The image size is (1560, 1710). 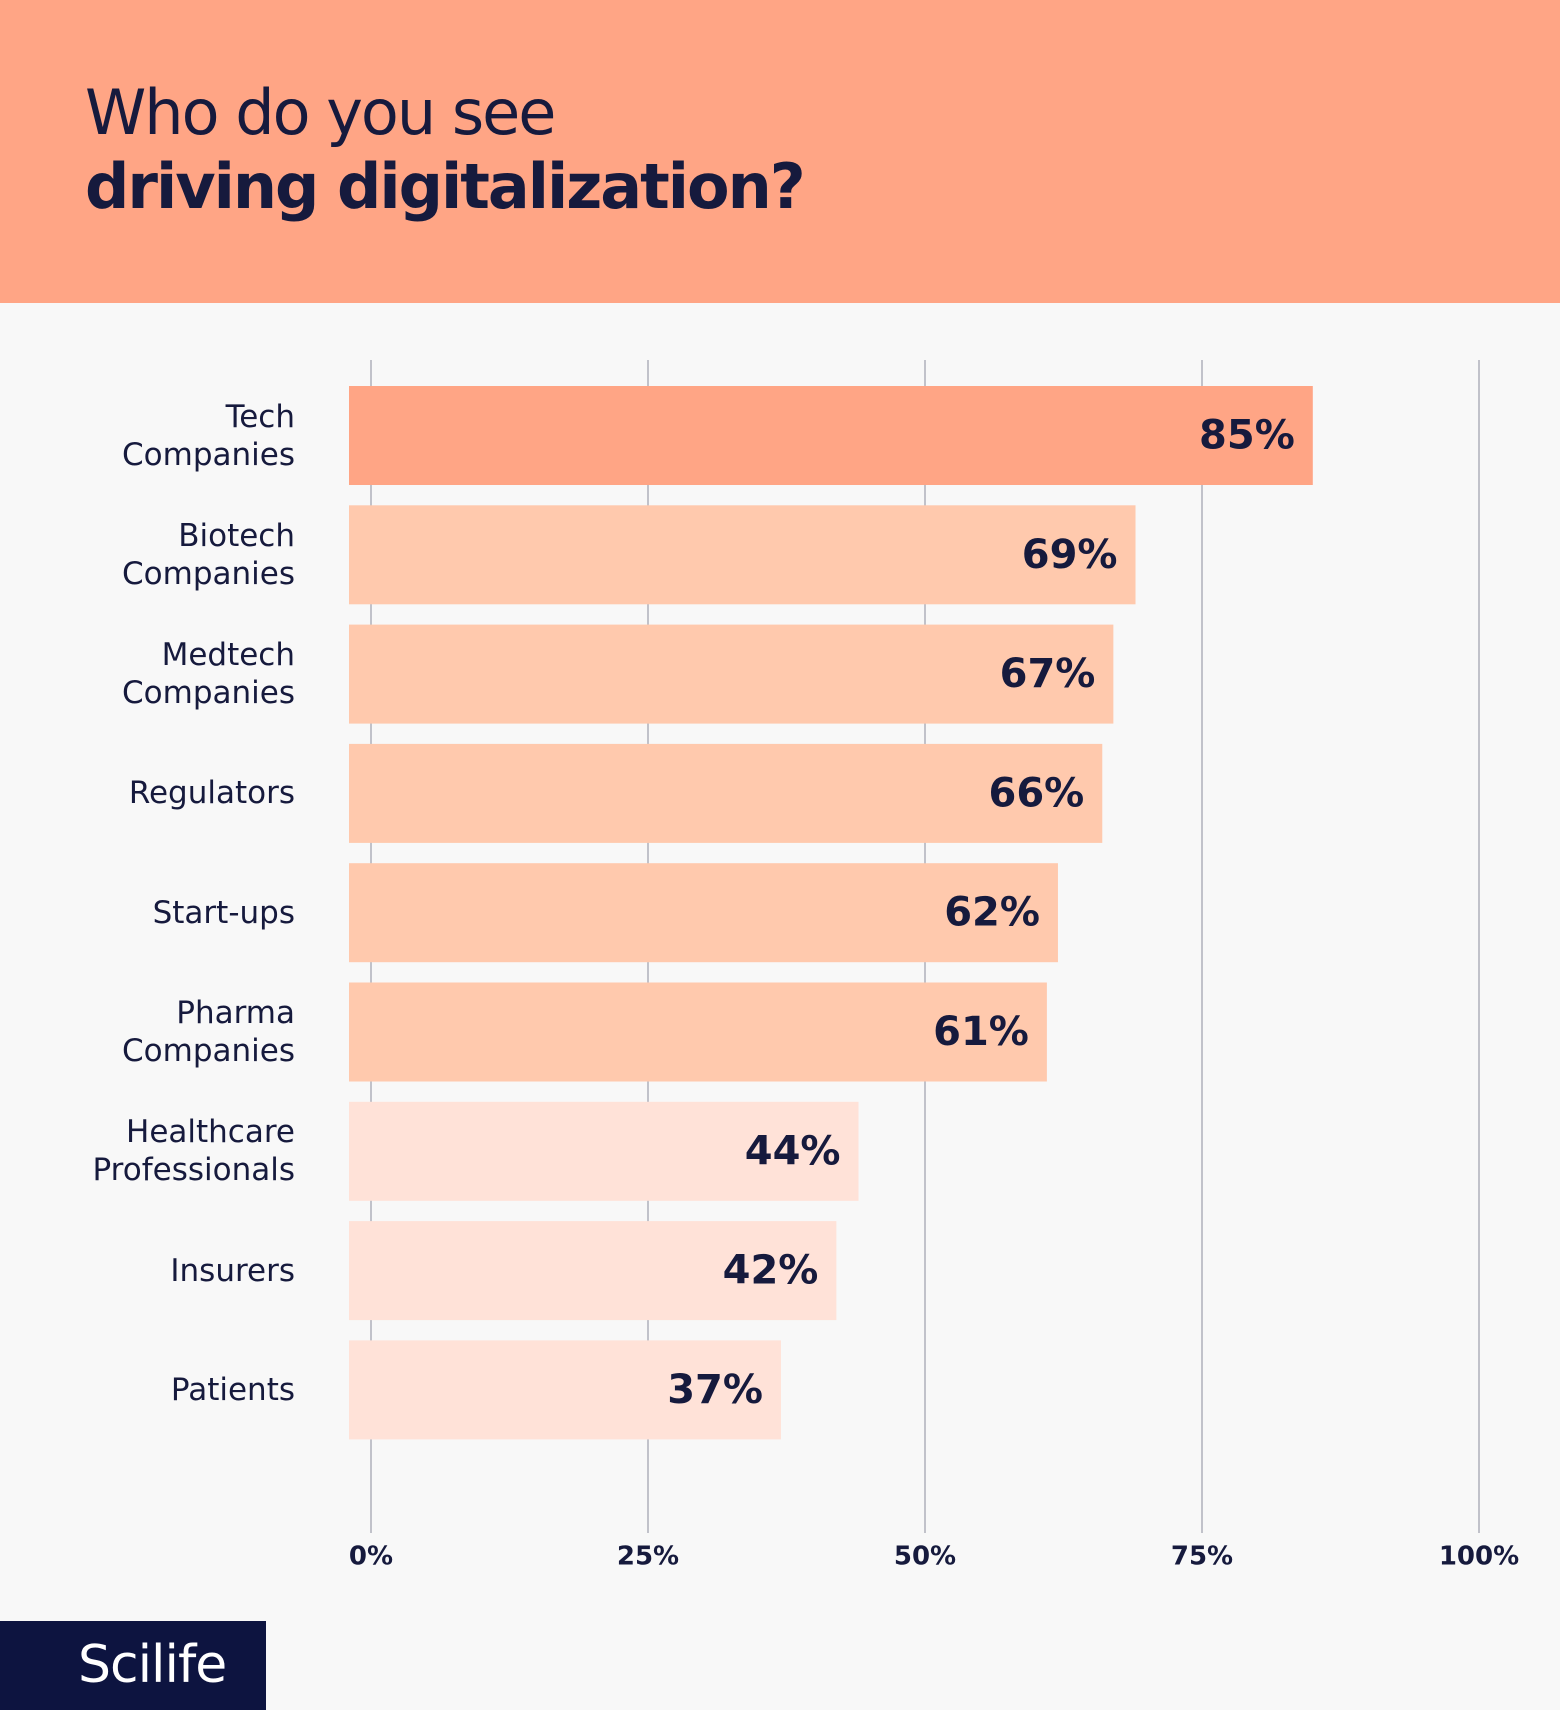 What do you see at coordinates (771, 1271) in the screenshot?
I see `value-label: 42%` at bounding box center [771, 1271].